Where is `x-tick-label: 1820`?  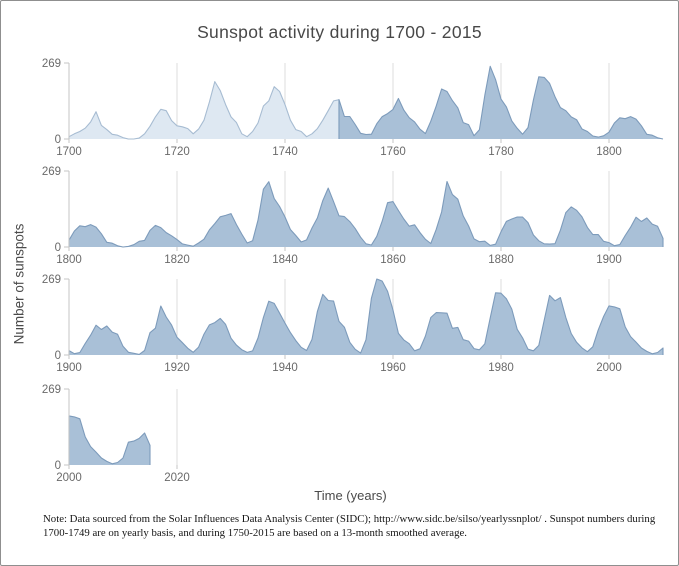
x-tick-label: 1820 is located at coordinates (177, 260).